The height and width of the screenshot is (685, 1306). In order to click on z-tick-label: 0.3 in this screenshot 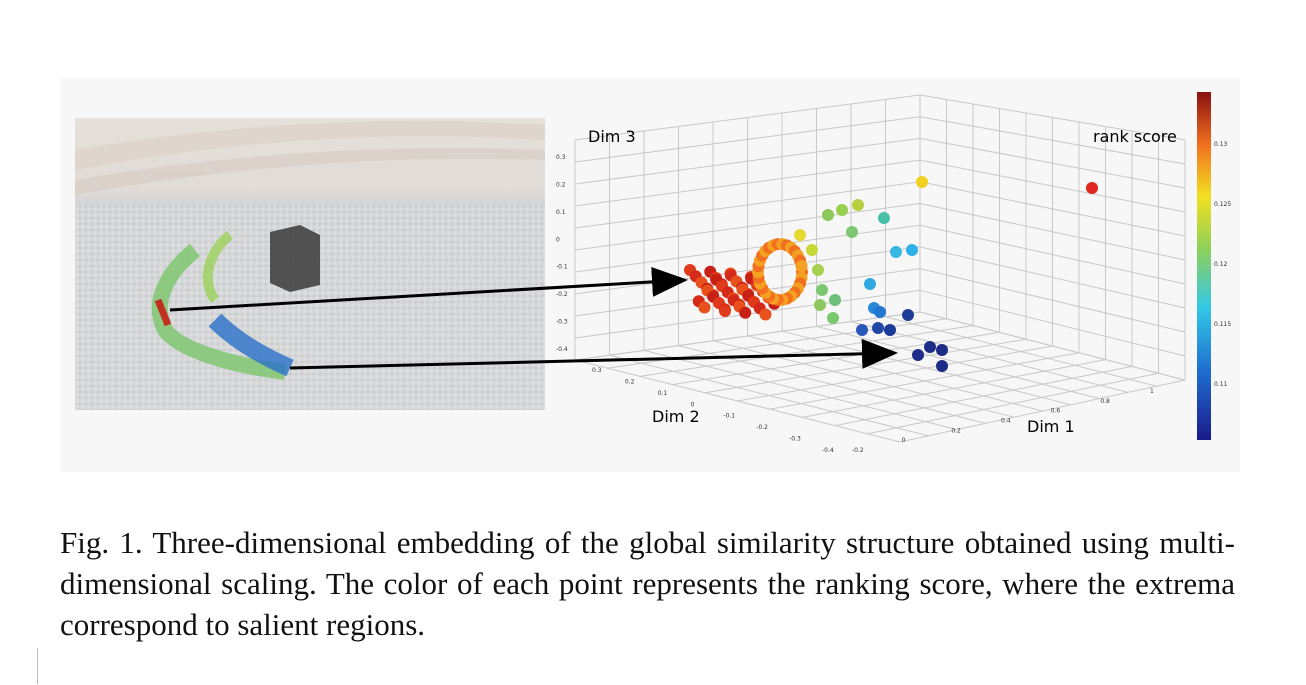, I will do `click(561, 157)`.